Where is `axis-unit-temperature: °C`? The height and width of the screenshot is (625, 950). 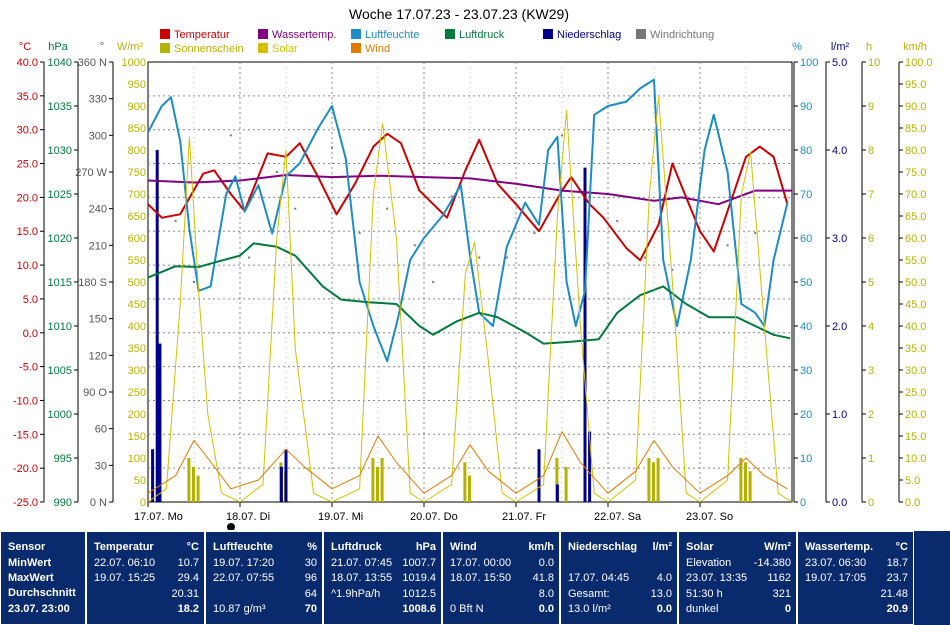 axis-unit-temperature: °C is located at coordinates (25, 47).